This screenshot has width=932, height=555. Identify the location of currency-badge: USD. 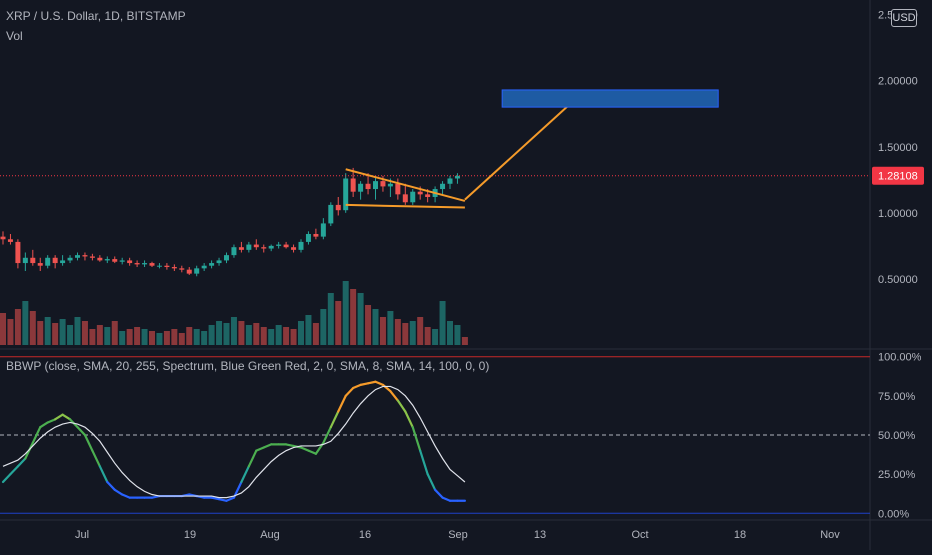
(904, 18).